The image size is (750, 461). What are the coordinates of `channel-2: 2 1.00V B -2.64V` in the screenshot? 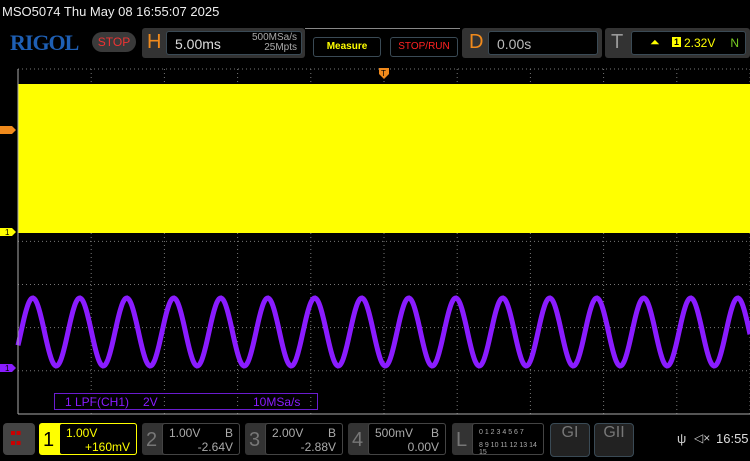 It's located at (191, 439).